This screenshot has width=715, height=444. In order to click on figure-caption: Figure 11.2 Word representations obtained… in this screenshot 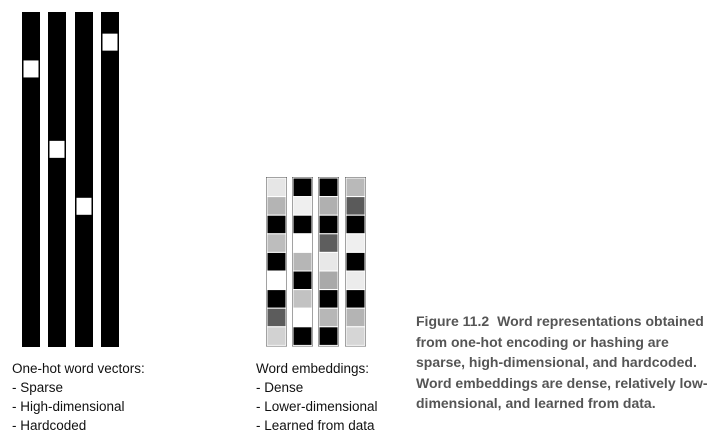, I will do `click(565, 362)`.